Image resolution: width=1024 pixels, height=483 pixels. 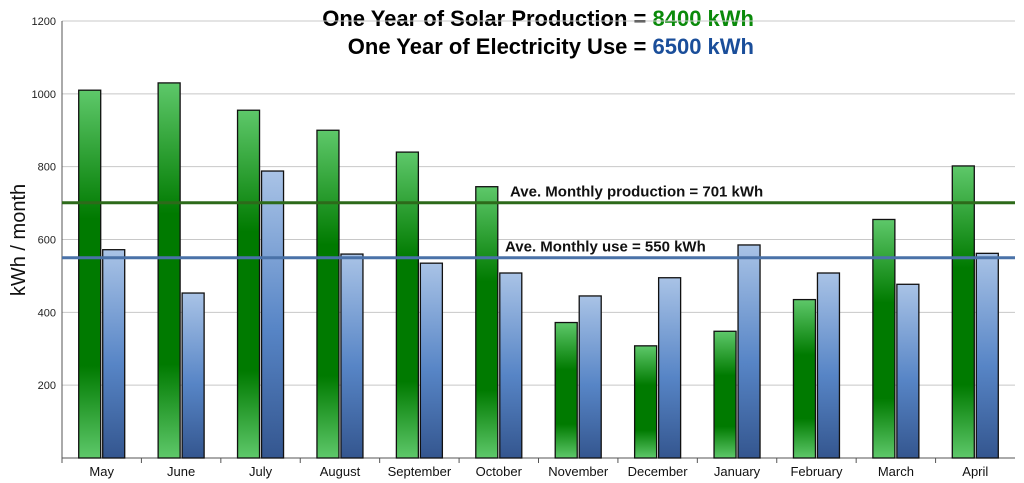 What do you see at coordinates (272, 314) in the screenshot?
I see `use-bar-july` at bounding box center [272, 314].